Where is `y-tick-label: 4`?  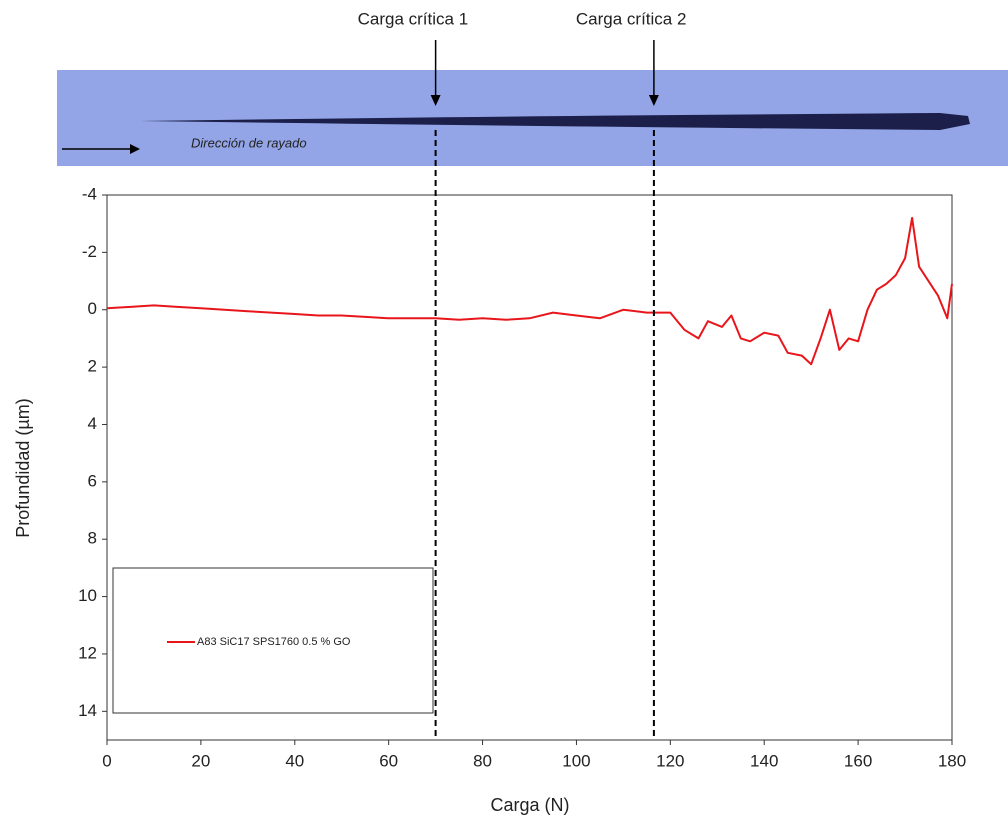
y-tick-label: 4 is located at coordinates (92, 423).